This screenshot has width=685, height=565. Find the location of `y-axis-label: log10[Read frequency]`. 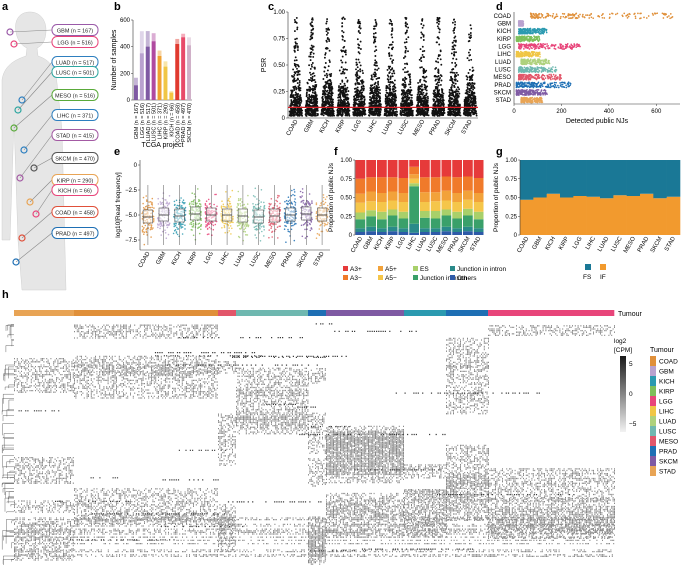

y-axis-label: log10[Read frequency] is located at coordinates (118, 205).